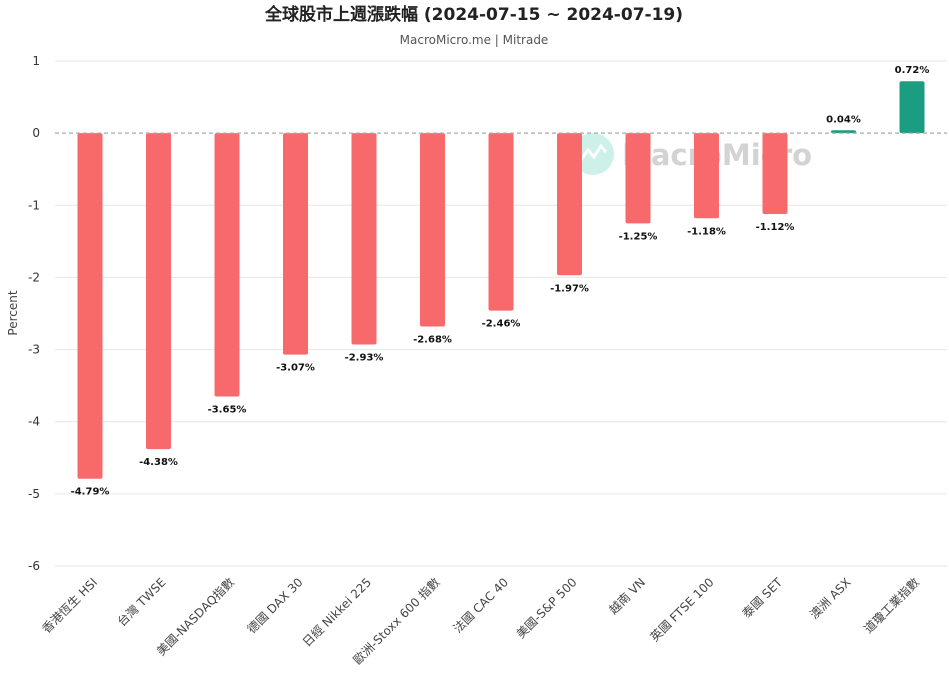  What do you see at coordinates (593, 152) in the screenshot?
I see `logo-chart-line-icon` at bounding box center [593, 152].